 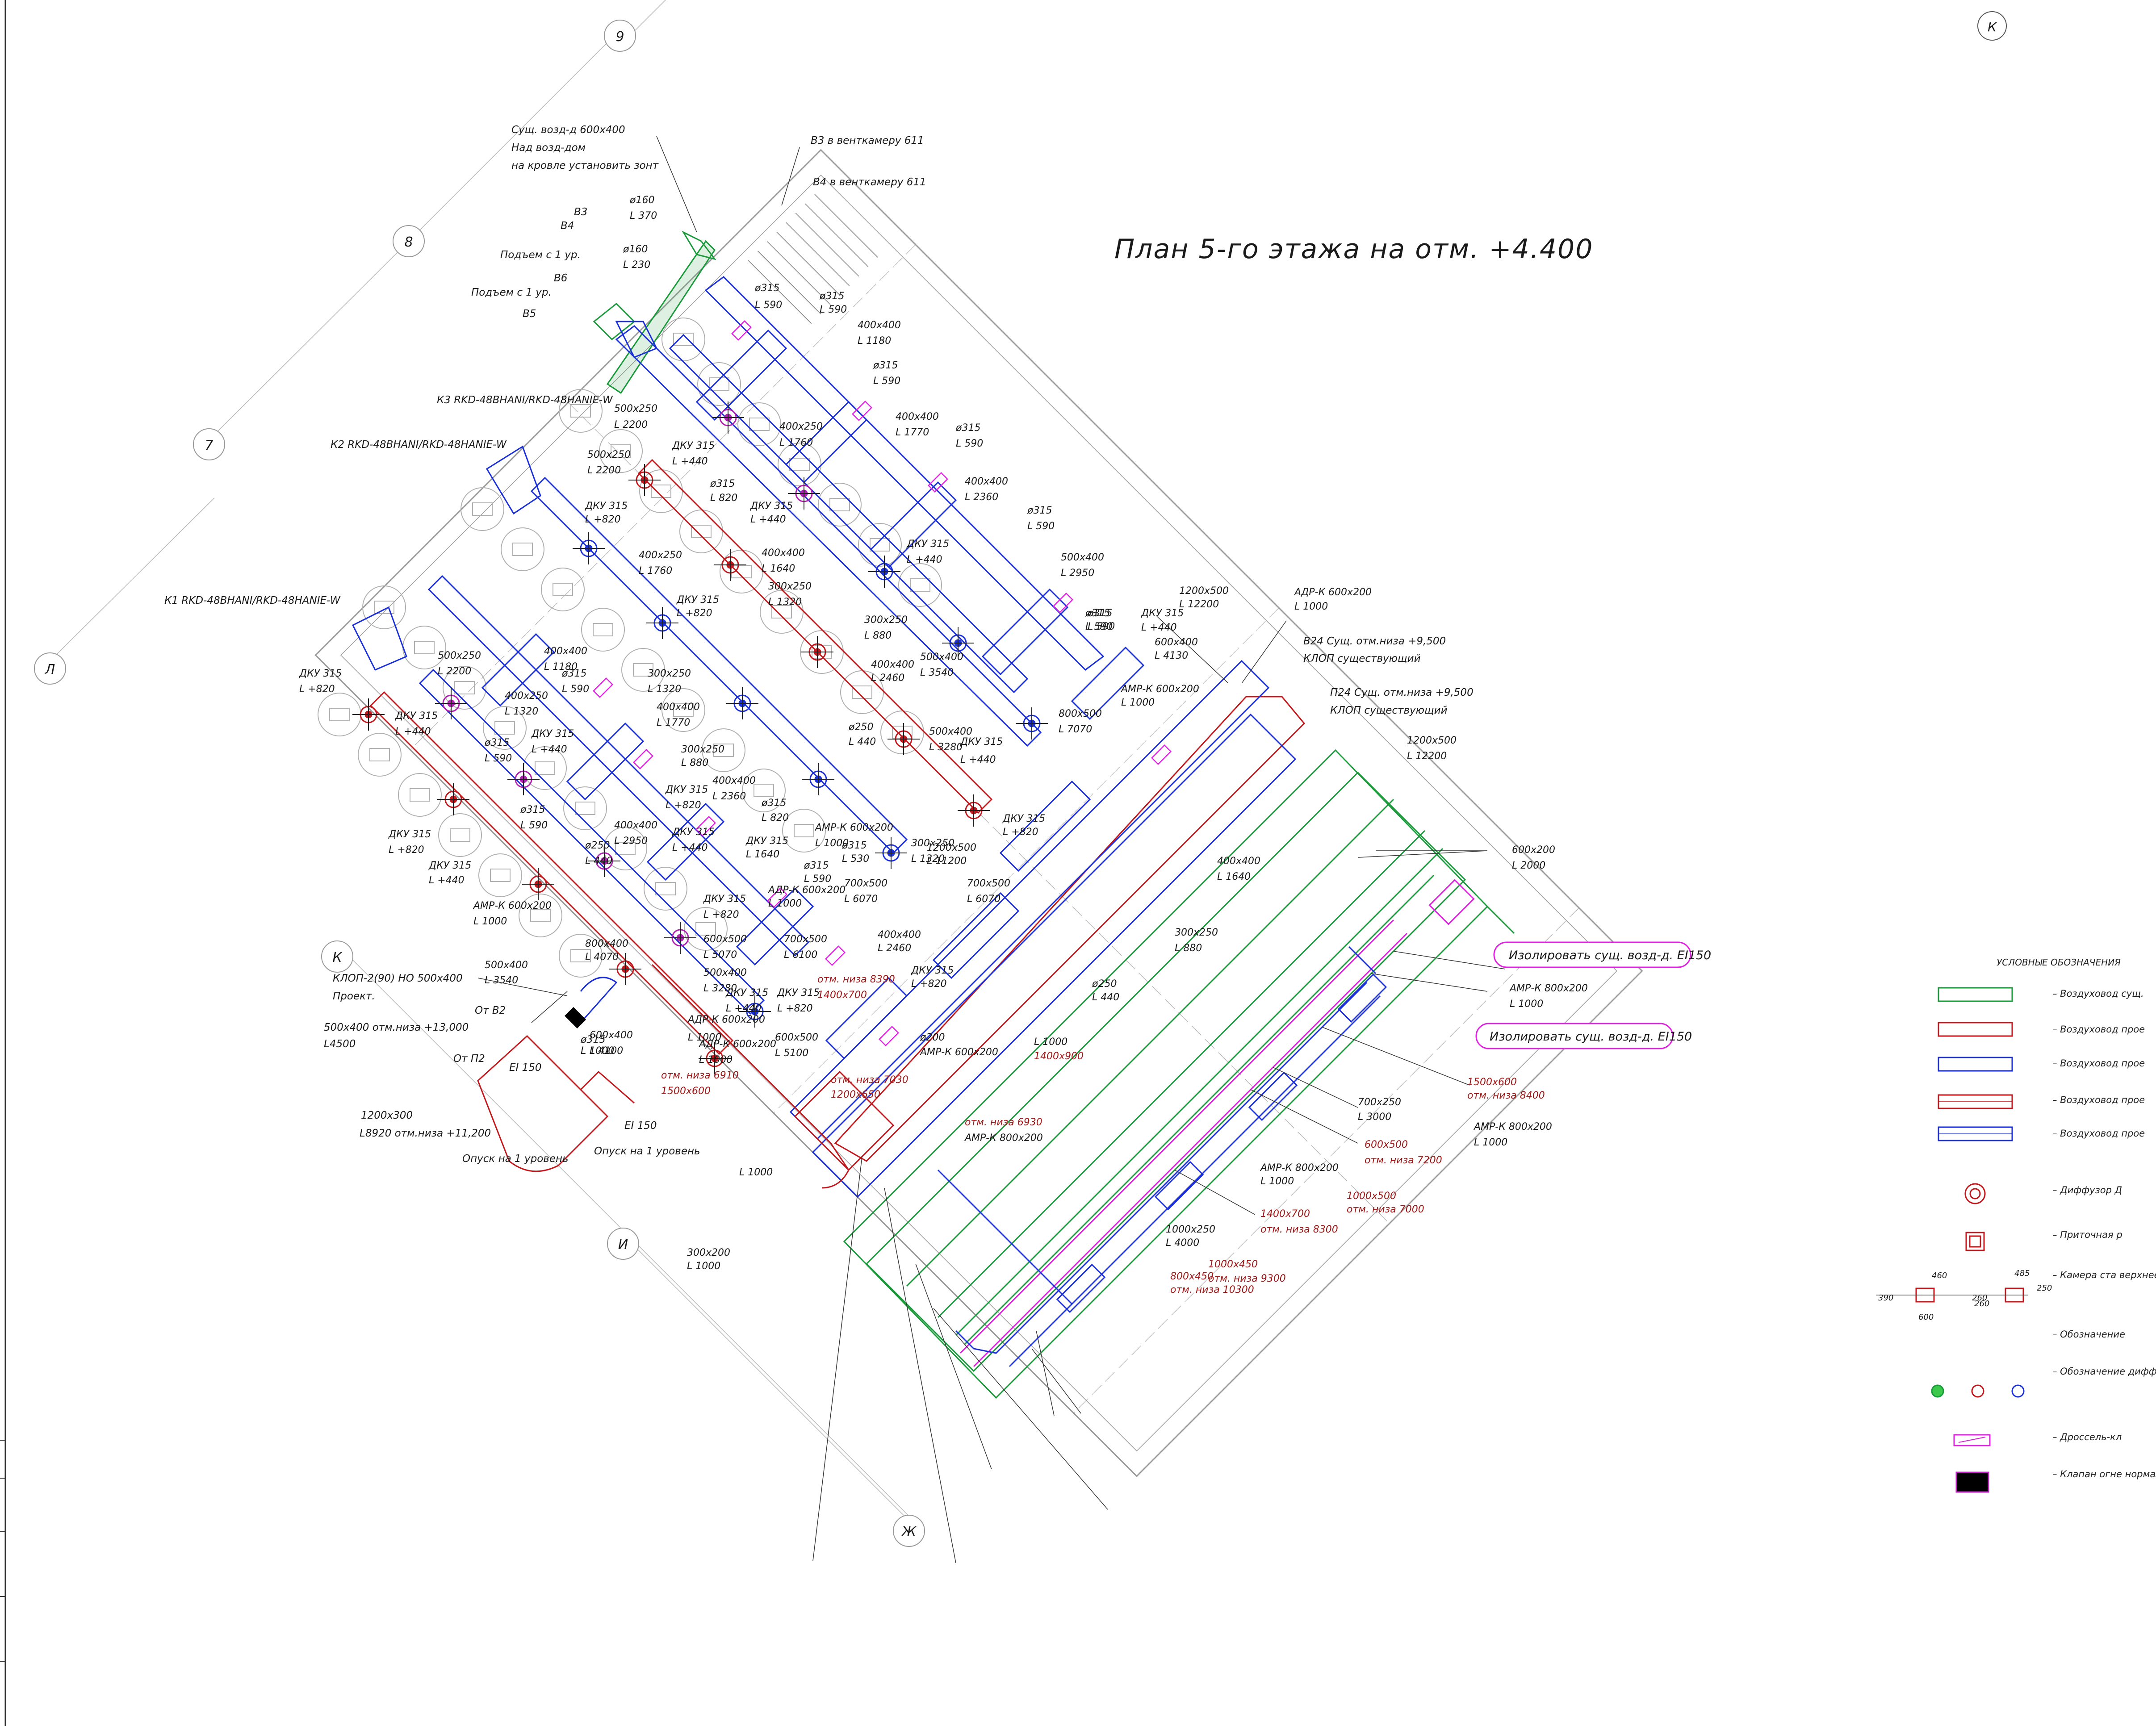 What do you see at coordinates (419, 445) in the screenshot?
I see `svg-text: К2 RKD-48BHANI/RKD-48HANIE-W` at bounding box center [419, 445].